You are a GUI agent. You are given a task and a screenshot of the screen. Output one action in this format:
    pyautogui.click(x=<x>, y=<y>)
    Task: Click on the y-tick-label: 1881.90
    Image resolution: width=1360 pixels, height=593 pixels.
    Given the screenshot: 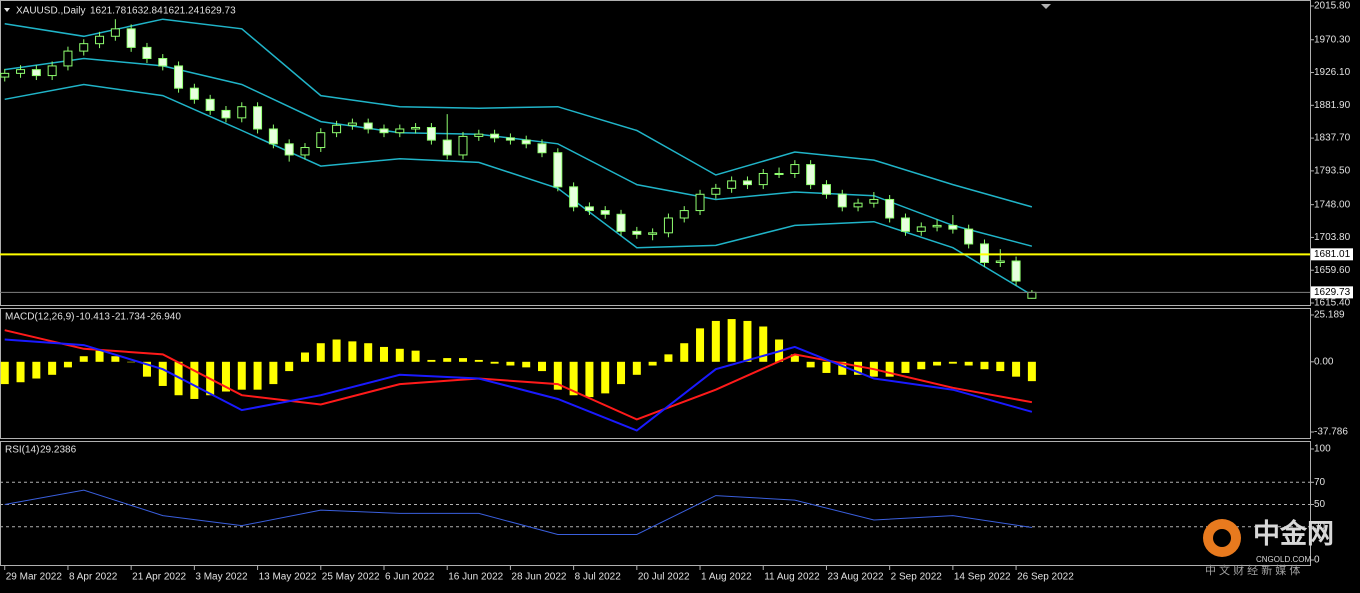 What is the action you would take?
    pyautogui.click(x=1332, y=105)
    